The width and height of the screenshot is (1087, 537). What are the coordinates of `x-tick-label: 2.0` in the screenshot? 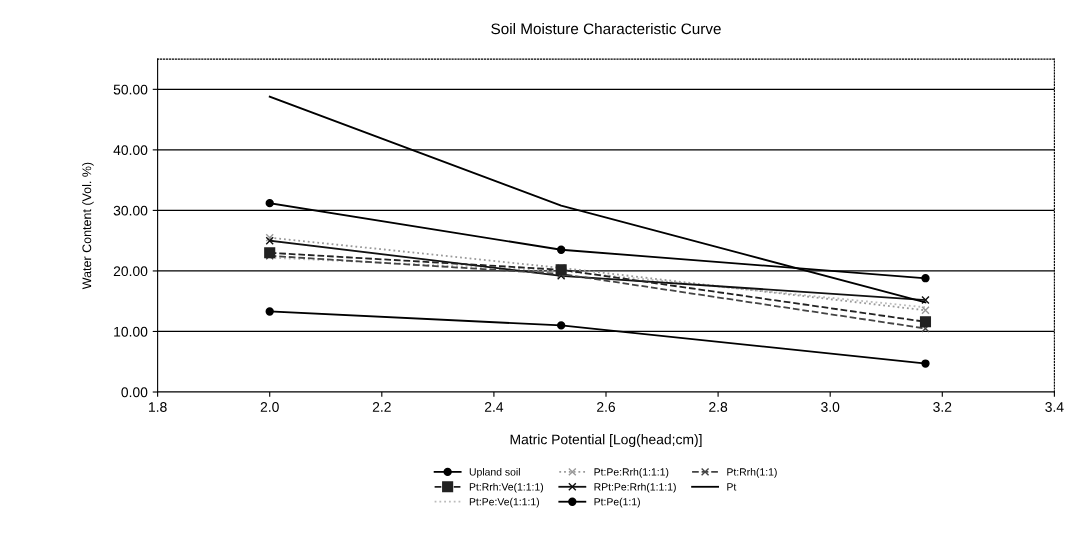 It's located at (269, 407).